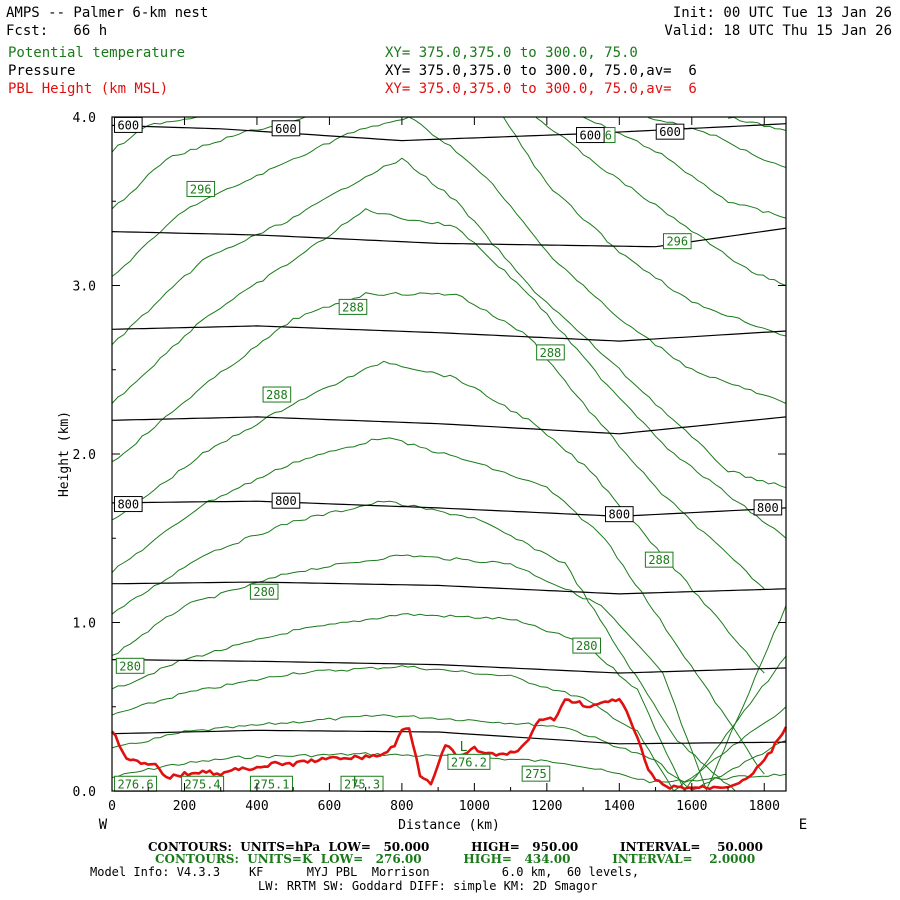 The width and height of the screenshot is (900, 900). Describe the element at coordinates (42, 71) in the screenshot. I see `field-pressure-name: Pressure` at that location.